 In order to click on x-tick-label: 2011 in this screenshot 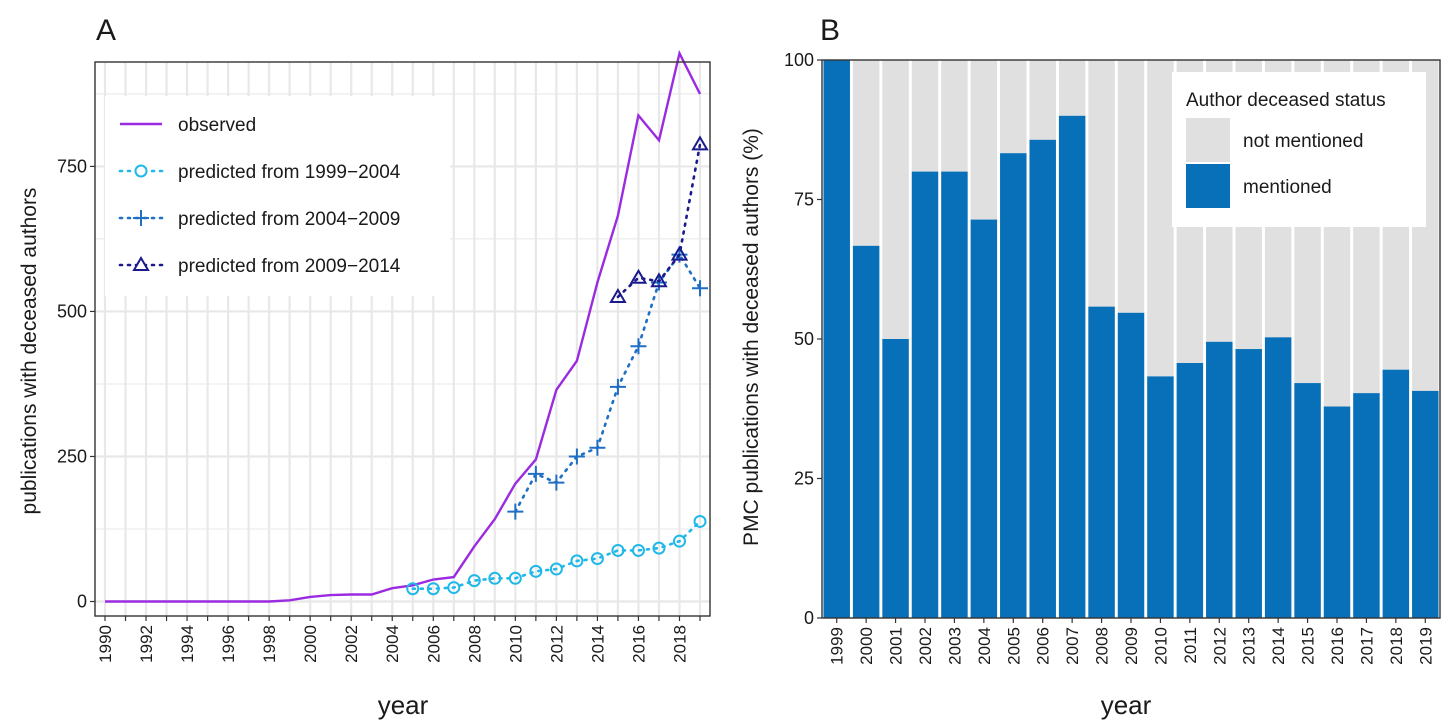, I will do `click(1190, 645)`.